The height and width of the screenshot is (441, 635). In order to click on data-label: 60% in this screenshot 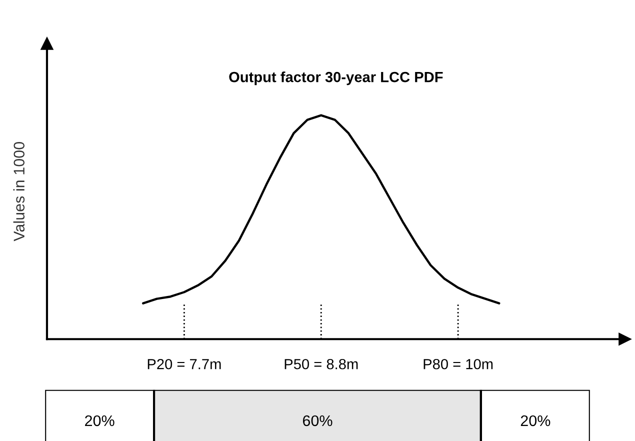, I will do `click(317, 420)`.